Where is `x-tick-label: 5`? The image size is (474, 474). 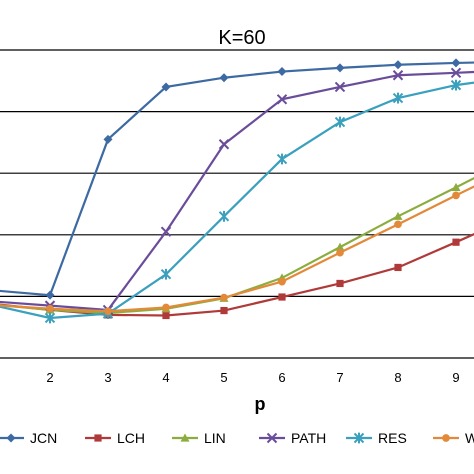 x-tick-label: 5 is located at coordinates (223, 377).